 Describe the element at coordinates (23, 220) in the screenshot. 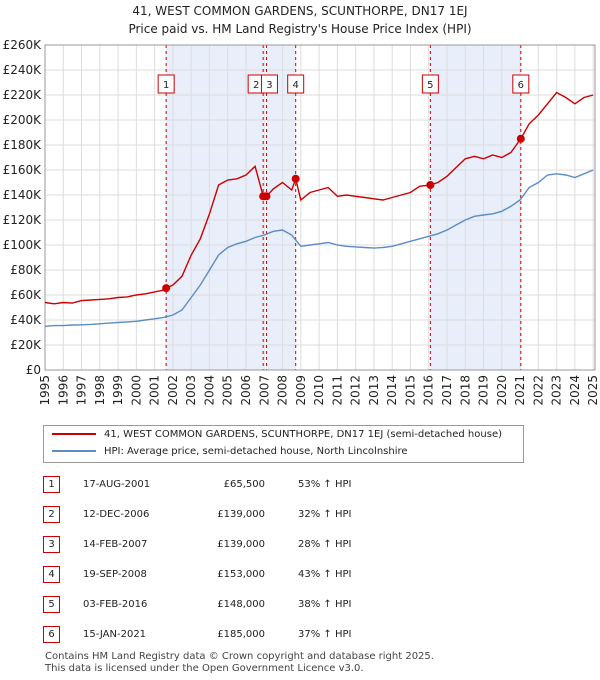

I see `y-tick-label: £120K` at that location.